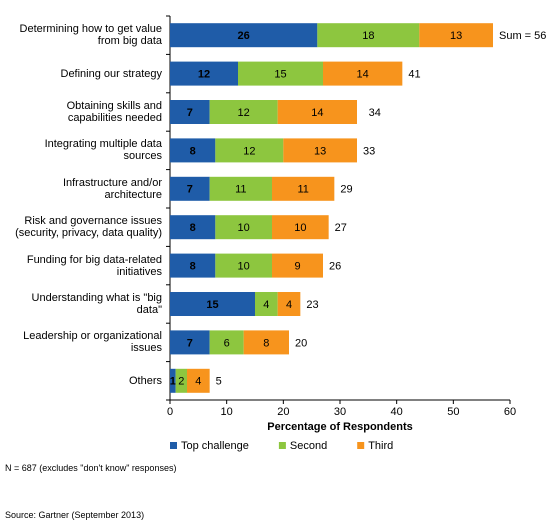 The height and width of the screenshot is (524, 550). Describe the element at coordinates (114, 111) in the screenshot. I see `category-label: Obtaining skills and capabilities needed` at that location.